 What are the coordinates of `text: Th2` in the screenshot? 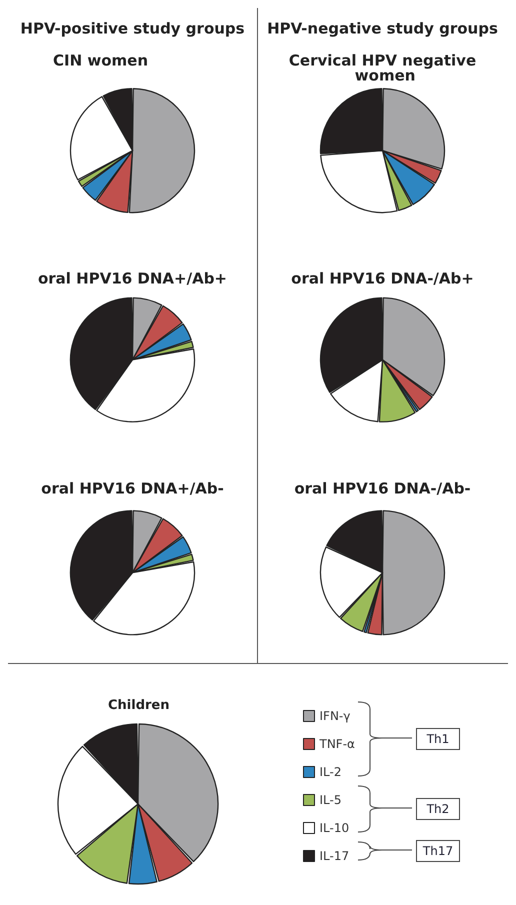 It's located at (438, 809).